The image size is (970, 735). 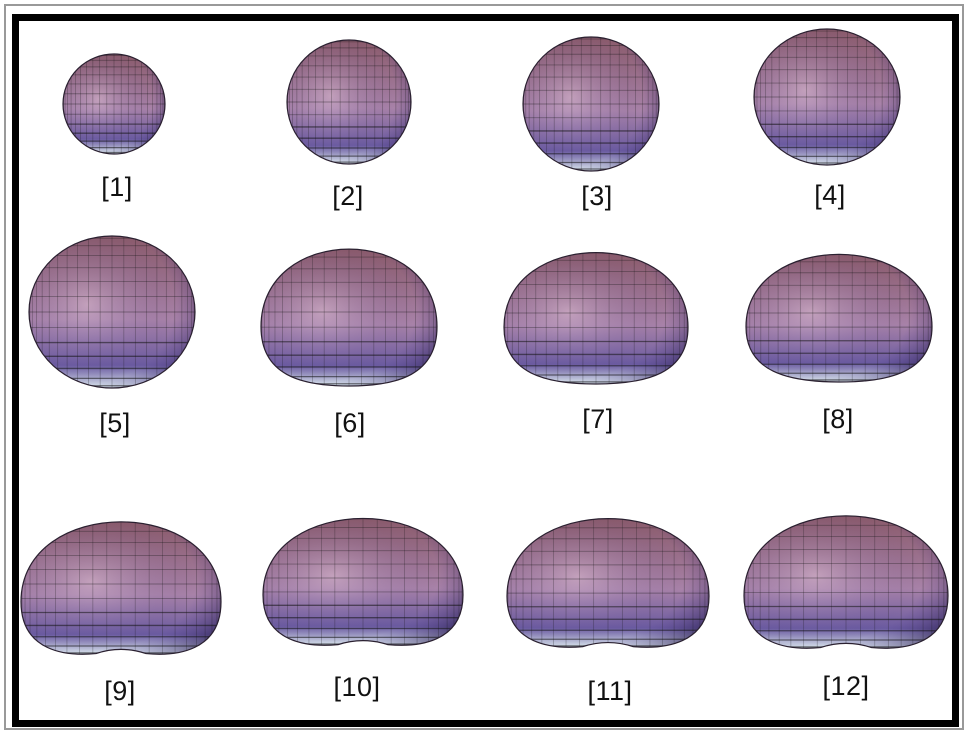 I want to click on panel-label-3: [3], so click(x=597, y=196).